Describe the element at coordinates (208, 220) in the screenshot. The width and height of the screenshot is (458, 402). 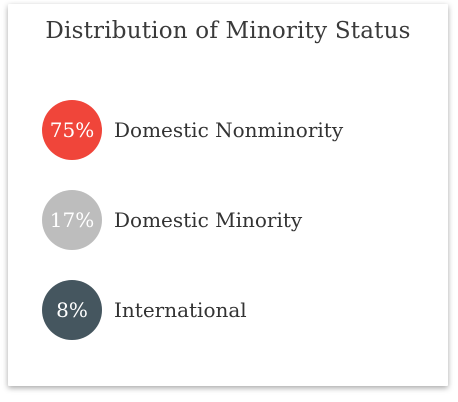
I see `legend-label: Domestic Minority` at that location.